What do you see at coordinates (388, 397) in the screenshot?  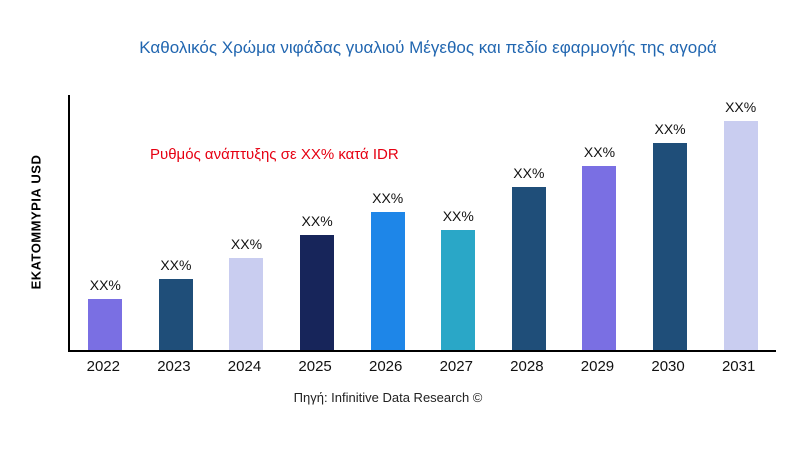 I see `source-attribution: Πηγή: Infinitive Data Research ©` at bounding box center [388, 397].